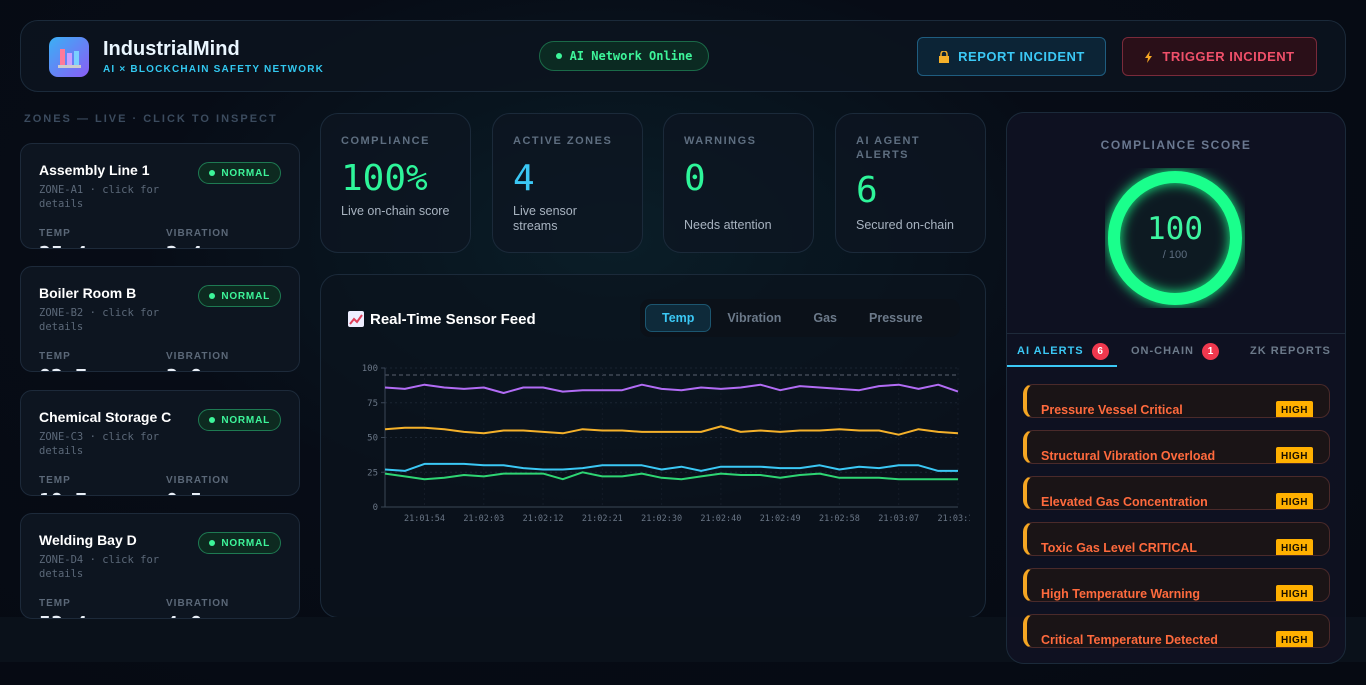 This screenshot has height=685, width=1366. What do you see at coordinates (198, 233) in the screenshot?
I see `vibration-label: VIBRATION` at bounding box center [198, 233].